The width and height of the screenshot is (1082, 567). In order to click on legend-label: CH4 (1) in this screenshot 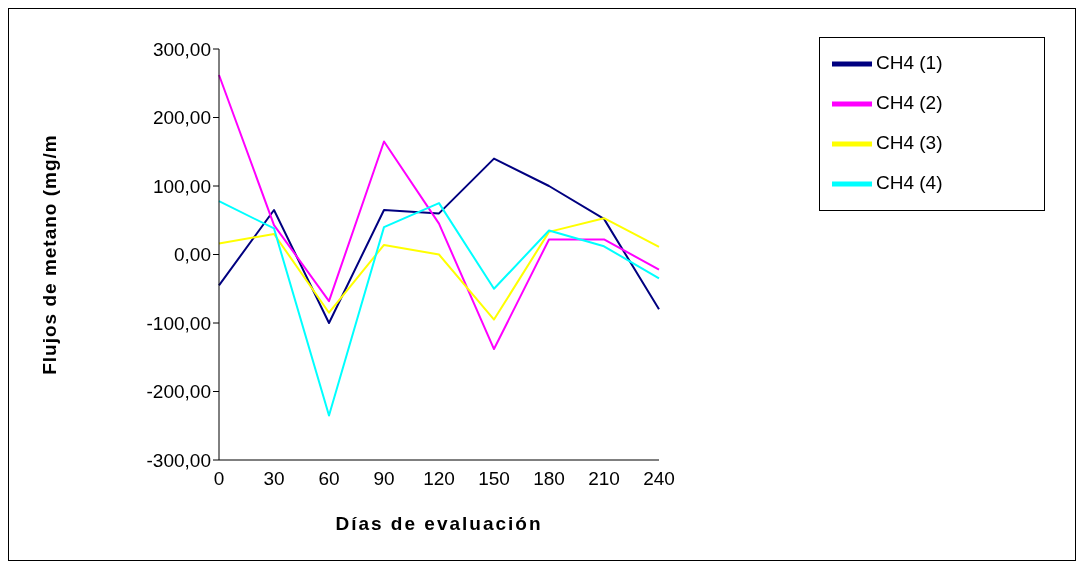, I will do `click(909, 63)`.